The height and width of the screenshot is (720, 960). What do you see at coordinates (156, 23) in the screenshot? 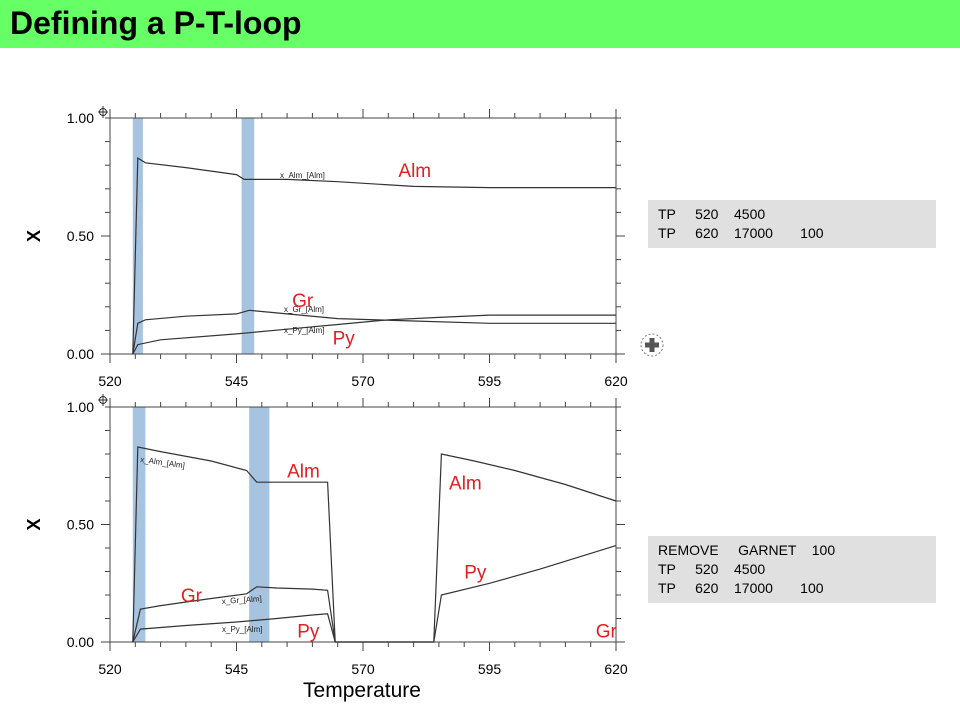
I see `page-title: Defining a P-T-loop` at bounding box center [156, 23].